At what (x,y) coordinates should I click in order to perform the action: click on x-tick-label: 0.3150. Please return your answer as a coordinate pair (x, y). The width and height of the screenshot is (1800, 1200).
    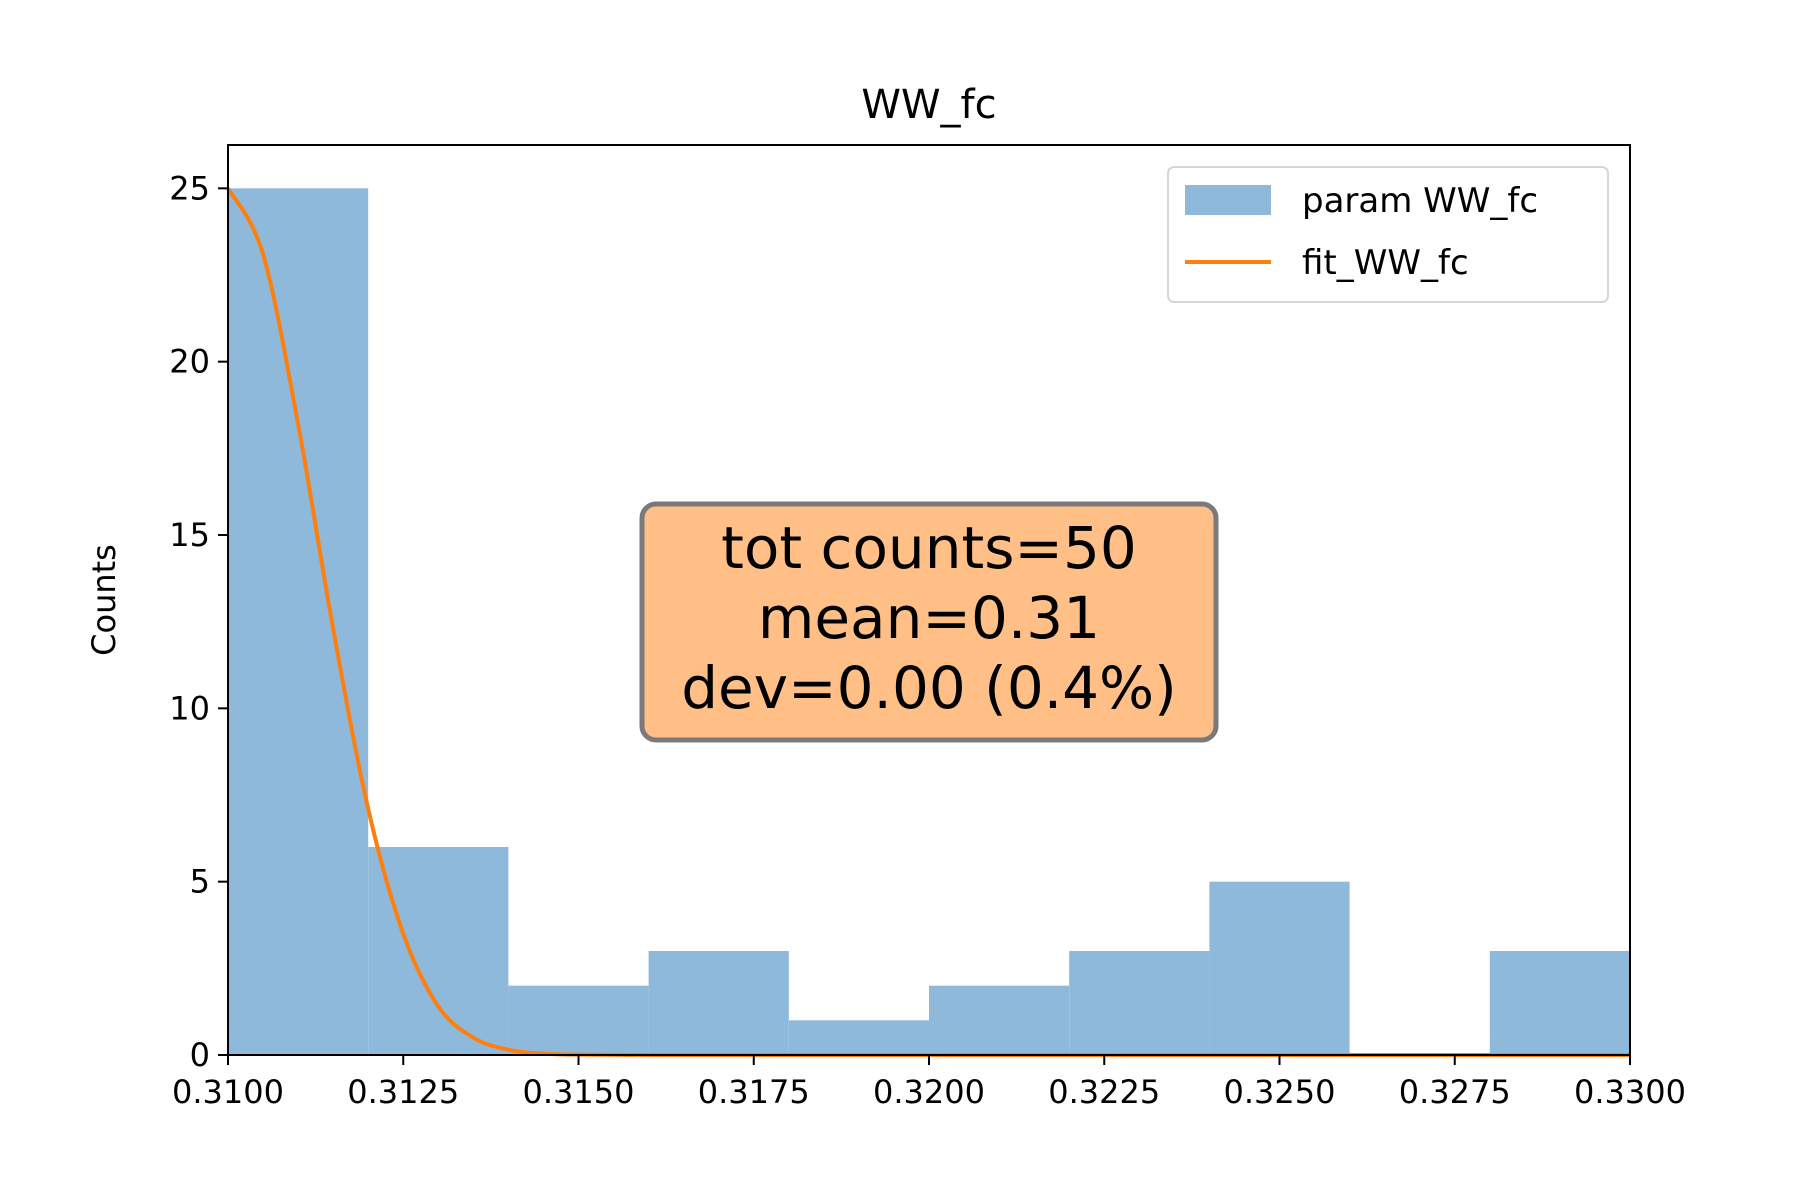
    Looking at the image, I should click on (579, 1092).